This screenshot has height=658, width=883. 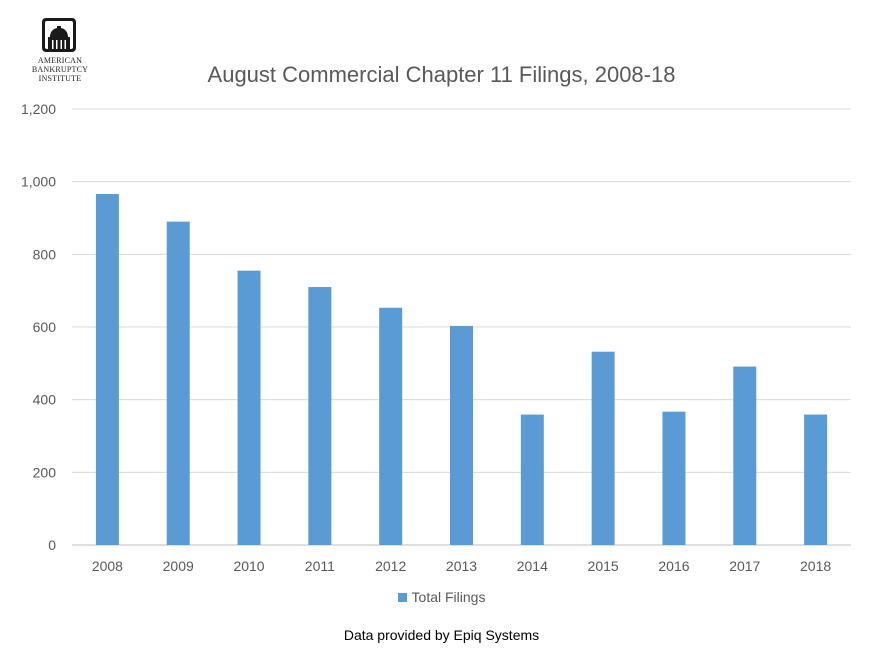 I want to click on capitol-dome-icon, so click(x=59, y=35).